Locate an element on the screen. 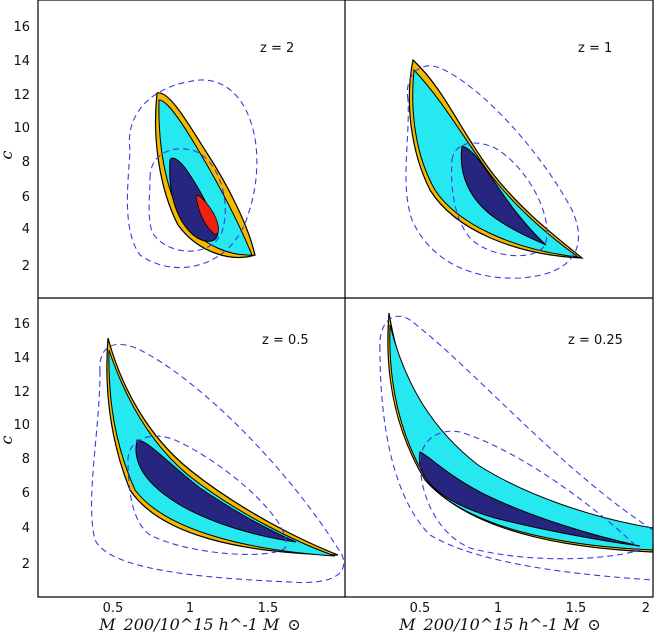  z2-core-contour is located at coordinates (207, 214).